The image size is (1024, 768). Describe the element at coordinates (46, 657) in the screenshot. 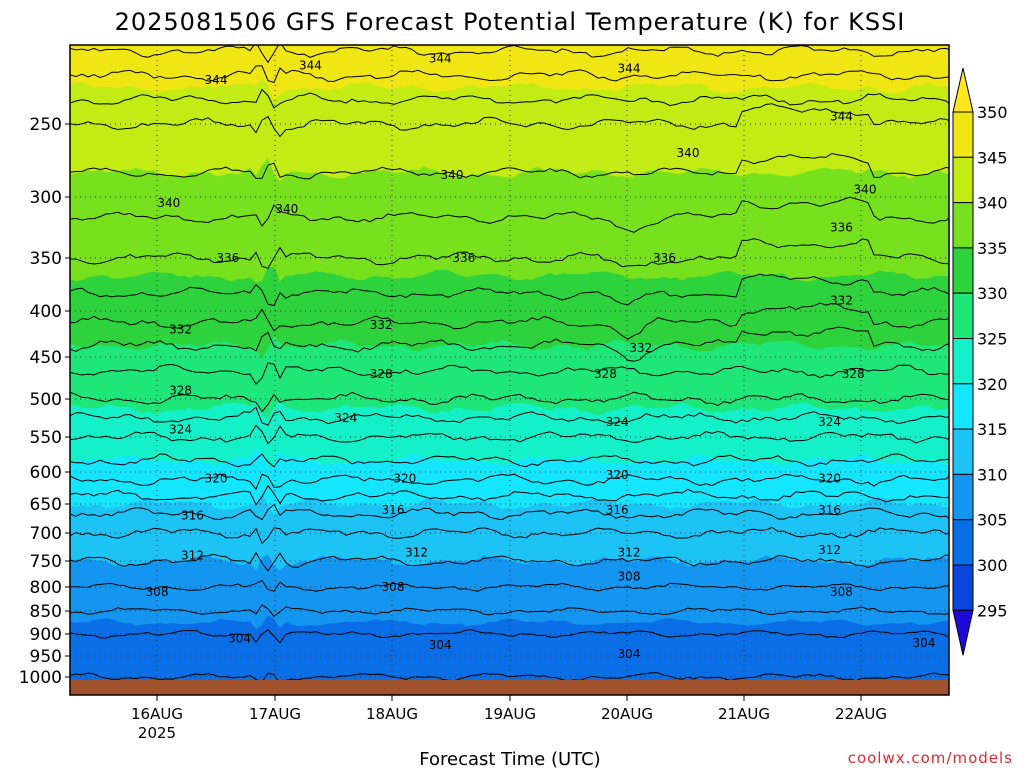

I see `y-tick-label: 950` at that location.